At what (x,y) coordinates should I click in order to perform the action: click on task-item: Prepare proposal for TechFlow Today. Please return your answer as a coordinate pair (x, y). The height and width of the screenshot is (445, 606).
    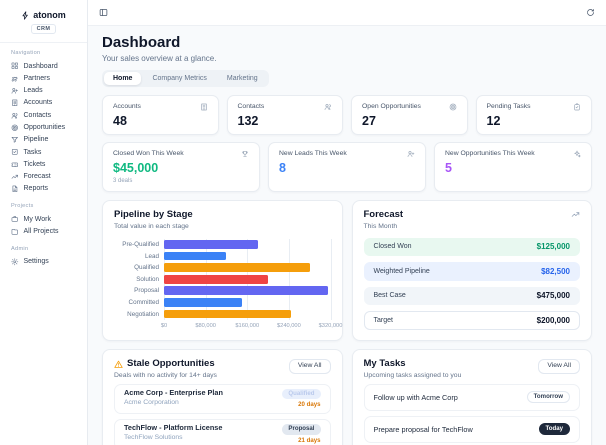
    Looking at the image, I should click on (471, 429).